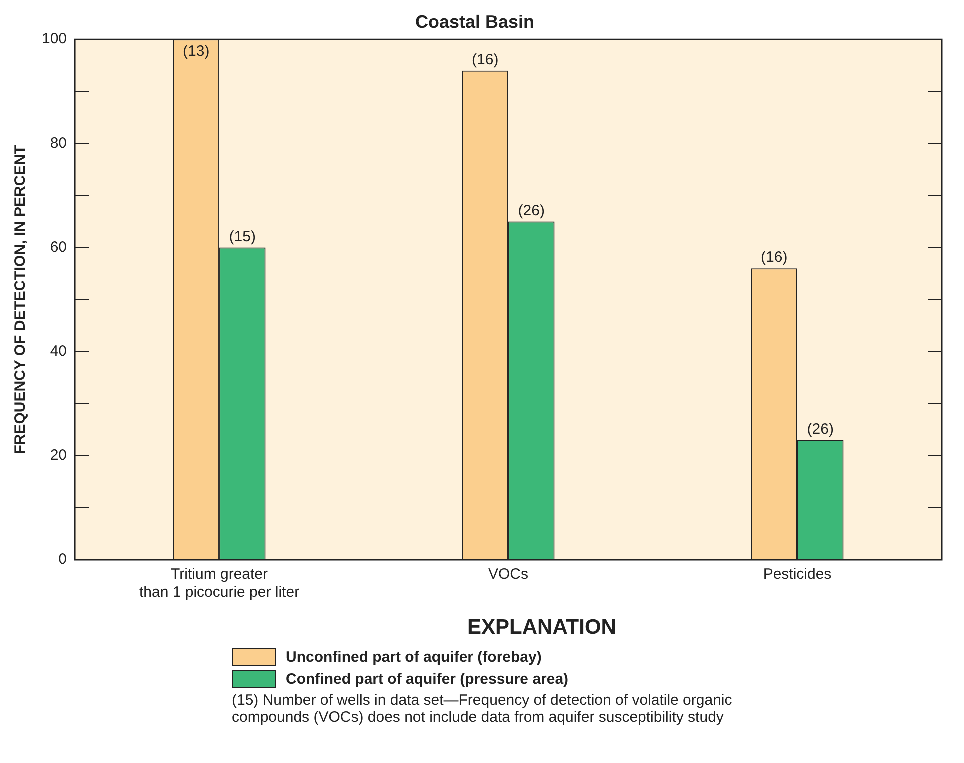 The width and height of the screenshot is (964, 763). Describe the element at coordinates (483, 709) in the screenshot. I see `text: (15) Number of wells in data set—Frequency of detection of volatile organic compounds (VOCs) does not include data from aquifer susceptibility study` at that location.